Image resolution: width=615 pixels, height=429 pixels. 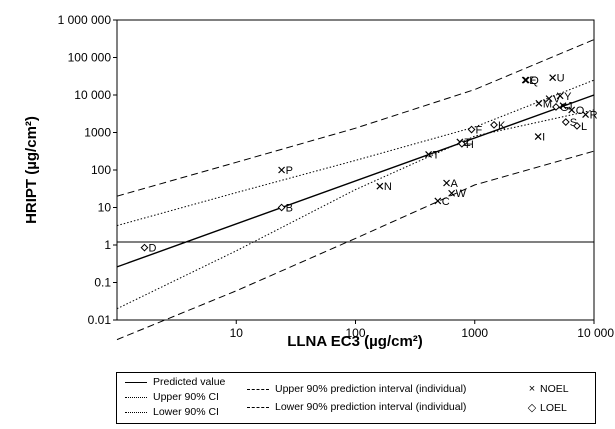 What do you see at coordinates (136, 412) in the screenshot?
I see `legend-lower-ci-swatch` at bounding box center [136, 412].